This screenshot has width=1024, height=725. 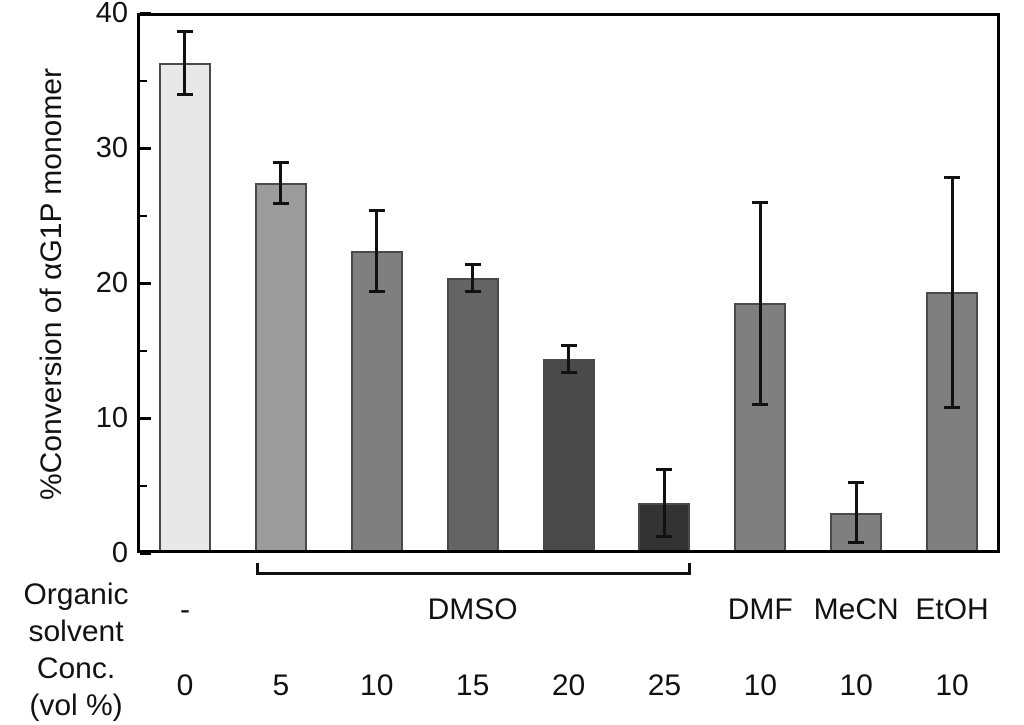 What do you see at coordinates (111, 14) in the screenshot?
I see `y-tick-label: 40` at bounding box center [111, 14].